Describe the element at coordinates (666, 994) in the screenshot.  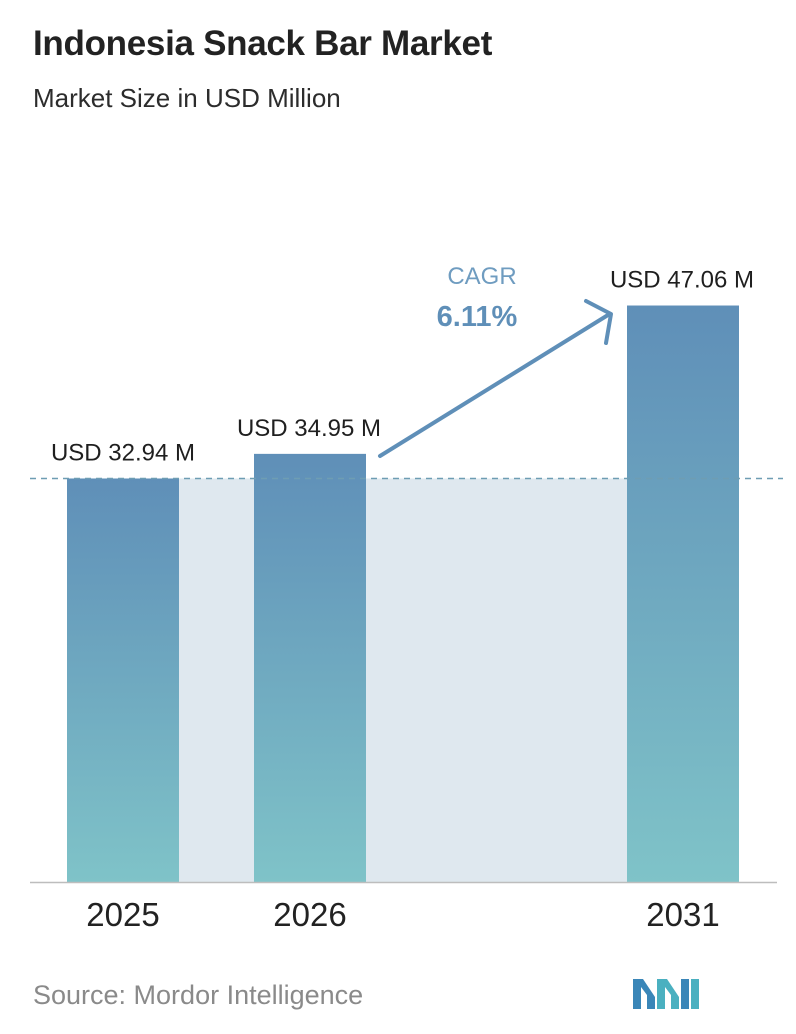
I see `mordor-intelligence-logo` at that location.